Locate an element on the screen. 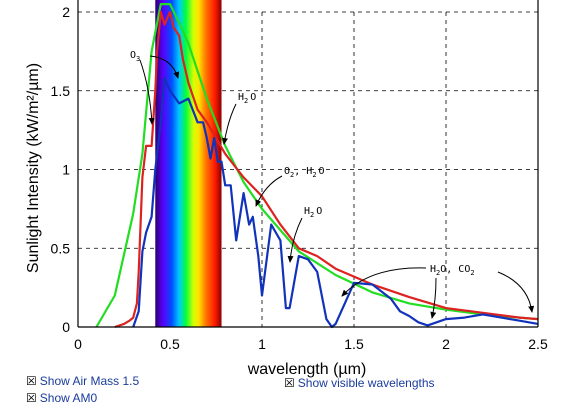  show-am0-label: Show AM0 is located at coordinates (68, 398).